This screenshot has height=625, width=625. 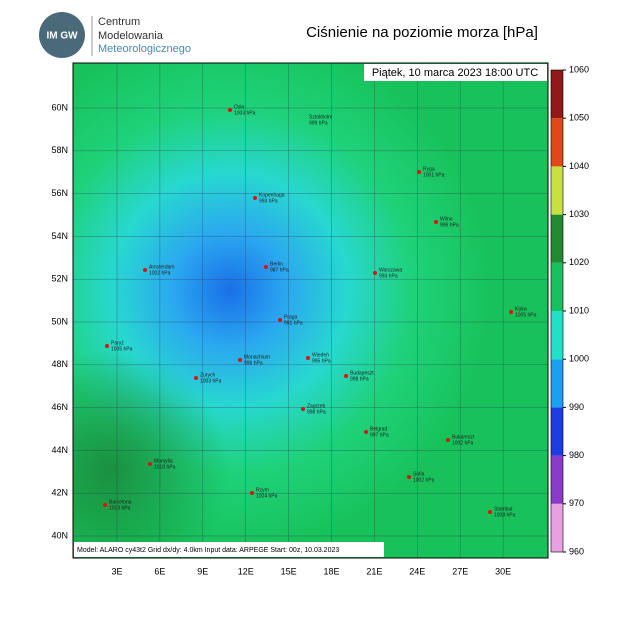 What do you see at coordinates (202, 571) in the screenshot?
I see `lon-label: 9E` at bounding box center [202, 571].